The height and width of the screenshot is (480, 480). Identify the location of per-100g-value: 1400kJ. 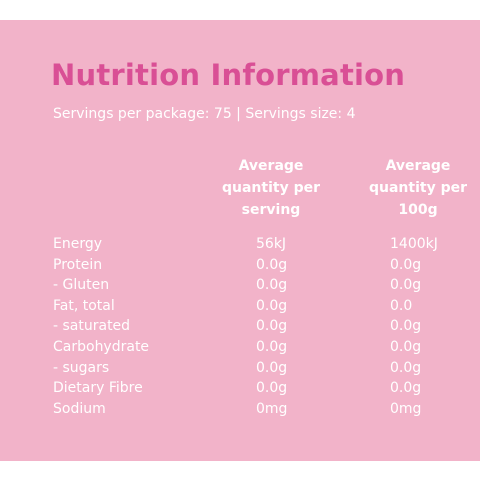
(414, 244).